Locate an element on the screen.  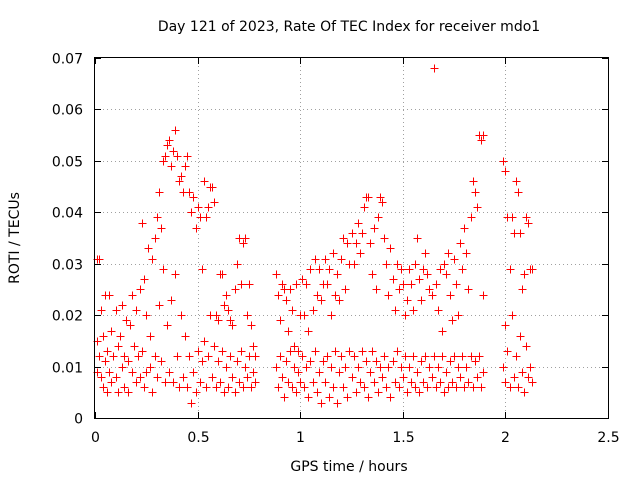
x-tick-label: 2.5 is located at coordinates (608, 438).